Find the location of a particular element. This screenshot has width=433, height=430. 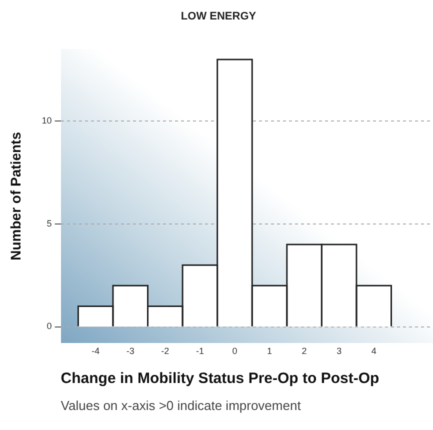

x-tick-label: 4 is located at coordinates (373, 351).